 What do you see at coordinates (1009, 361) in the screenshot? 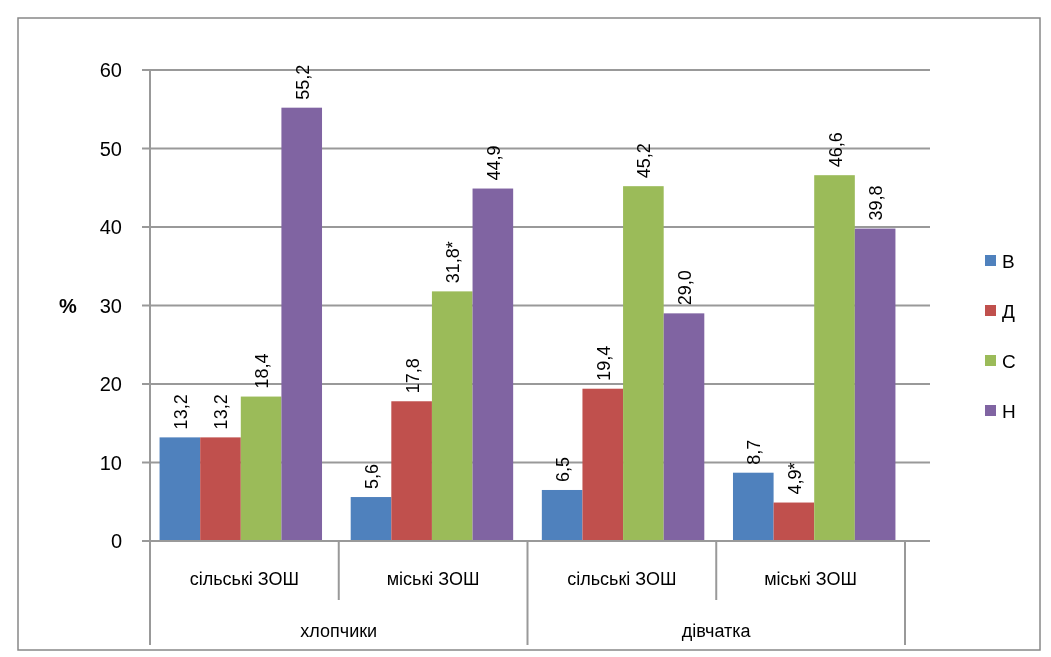
I see `legend-label: С` at bounding box center [1009, 361].